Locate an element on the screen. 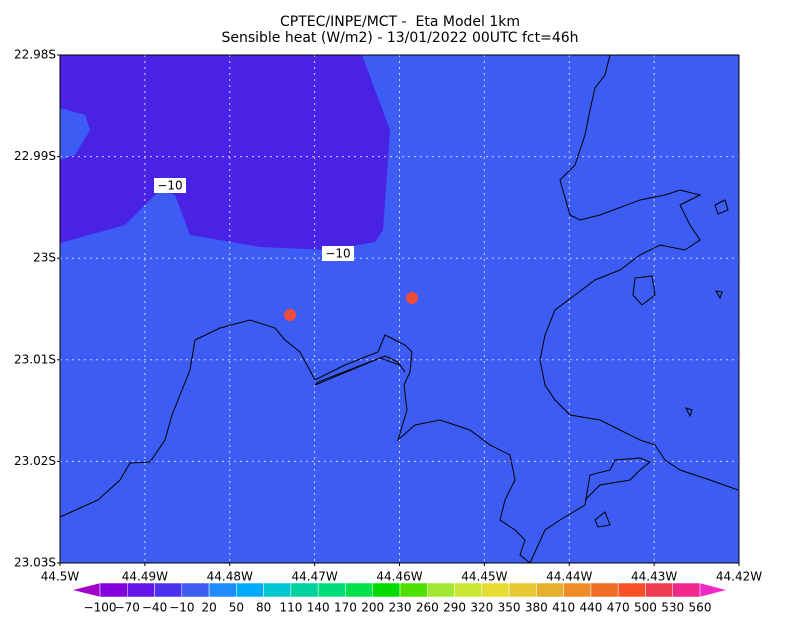 This screenshot has height=618, width=800. colorbar-label: 140 is located at coordinates (318, 608).